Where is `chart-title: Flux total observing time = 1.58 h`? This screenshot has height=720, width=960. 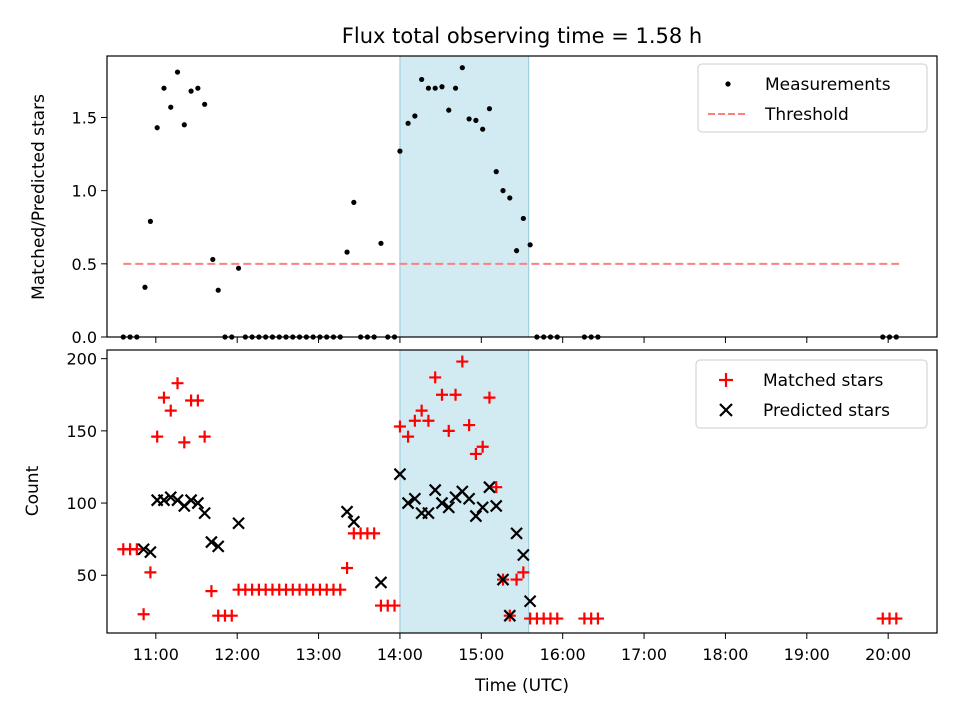 chart-title: Flux total observing time = 1.58 h is located at coordinates (522, 36).